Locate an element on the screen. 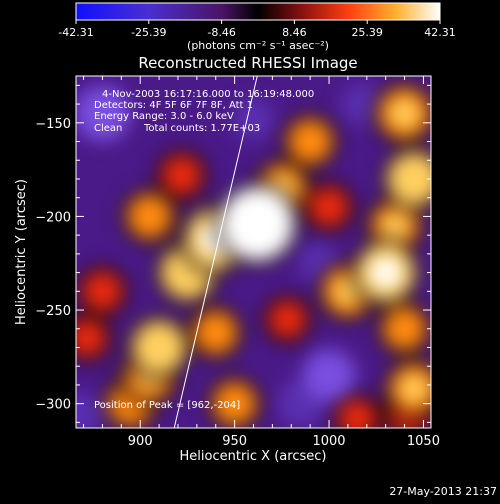 The image size is (500, 504). annotation-time-range: 4-Nov-2003 16:17:16.000 to 16:19:48.000 is located at coordinates (208, 94).